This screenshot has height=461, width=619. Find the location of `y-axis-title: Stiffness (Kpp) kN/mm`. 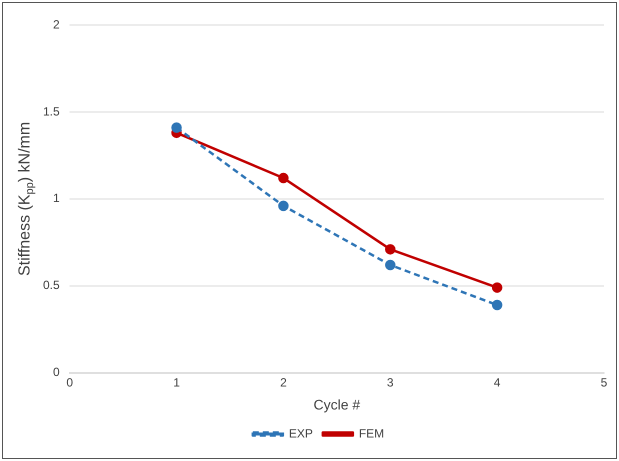

y-axis-title: Stiffness (Kpp) kN/mm is located at coordinates (26, 199).